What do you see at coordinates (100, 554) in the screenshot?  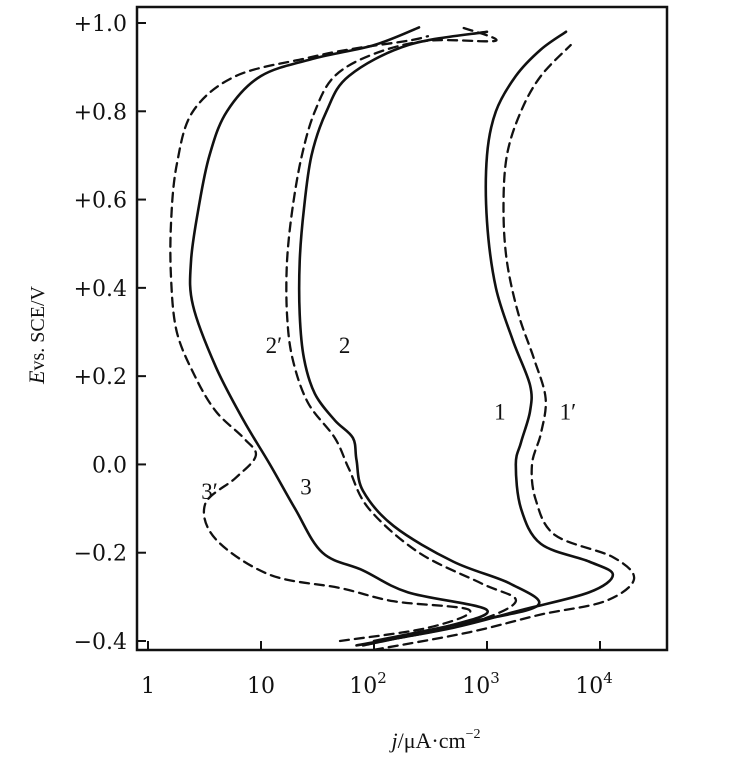 I see `y-tick-label: −0.2` at bounding box center [100, 554].